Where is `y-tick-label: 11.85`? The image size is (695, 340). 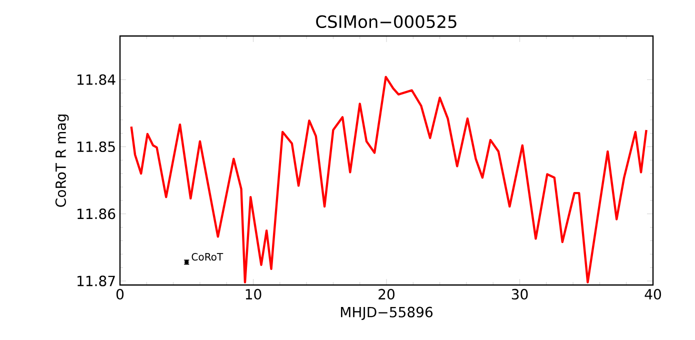
y-tick-label: 11.85 is located at coordinates (96, 146).